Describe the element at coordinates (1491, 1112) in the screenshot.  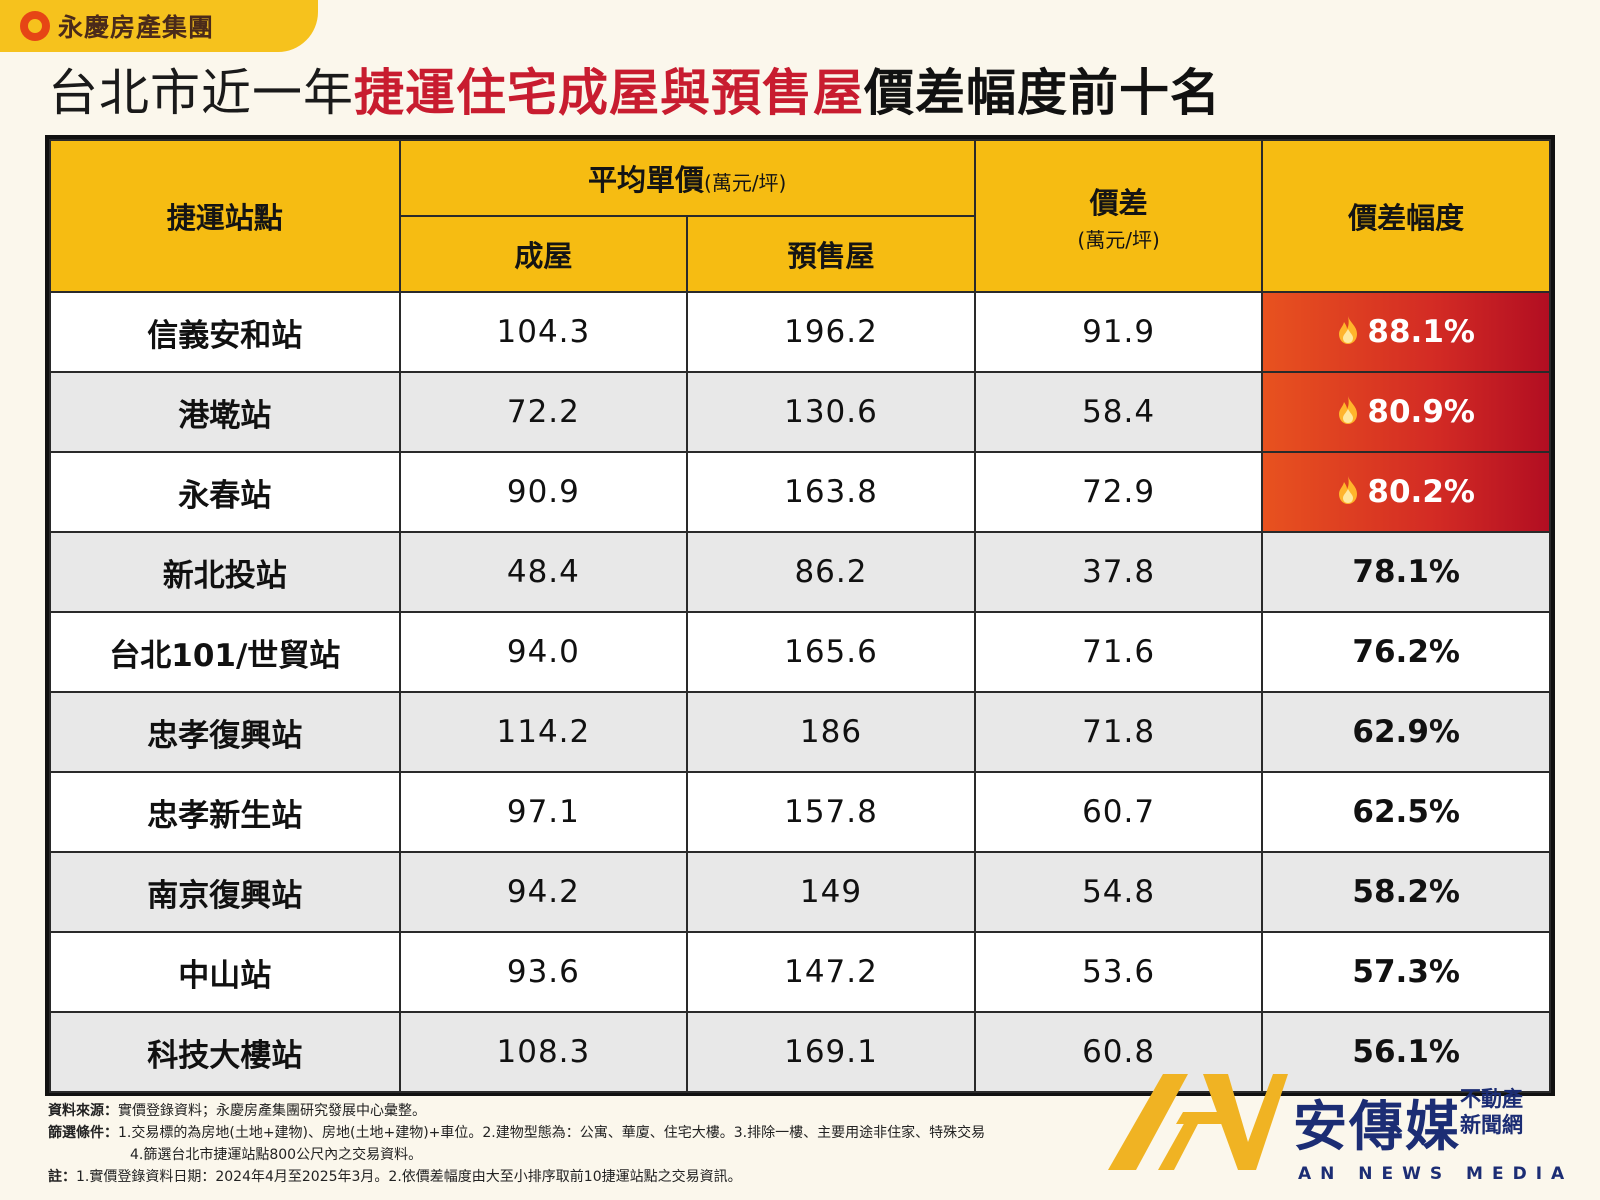
I see `watermark-tag: 不動產 新聞網` at that location.